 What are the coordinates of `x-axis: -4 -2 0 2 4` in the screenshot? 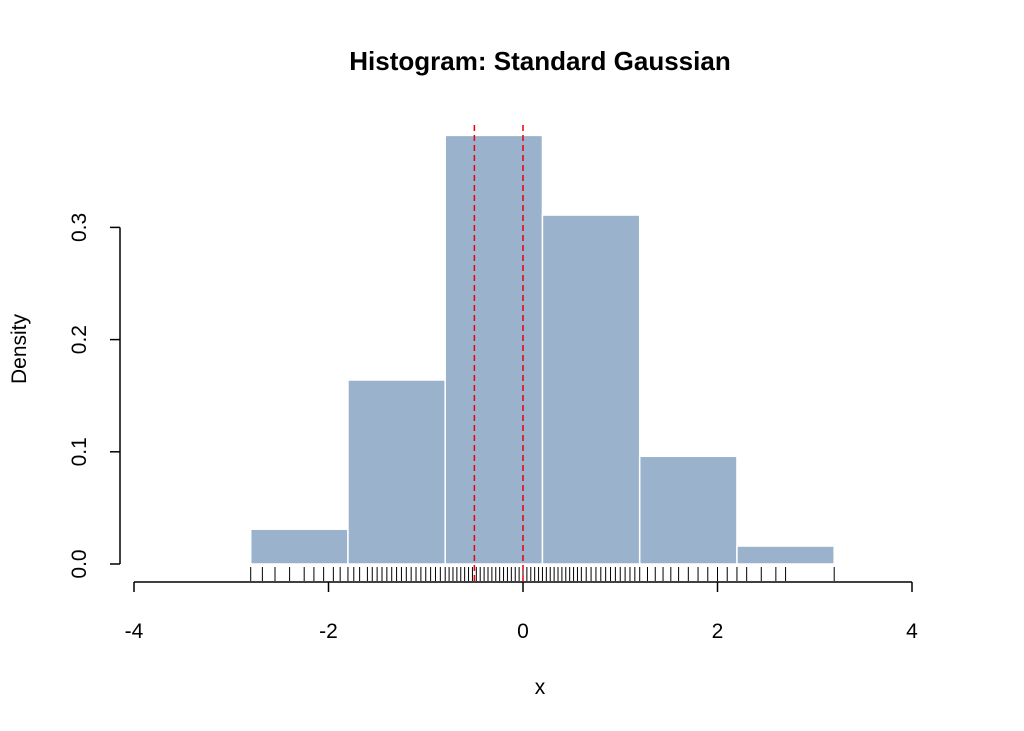 It's located at (521, 612).